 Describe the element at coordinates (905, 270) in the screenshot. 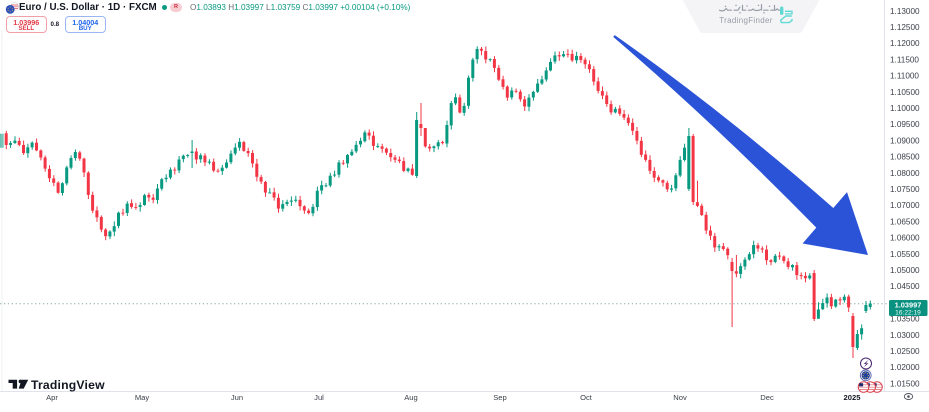

I see `svg-text: 1.05000` at that location.